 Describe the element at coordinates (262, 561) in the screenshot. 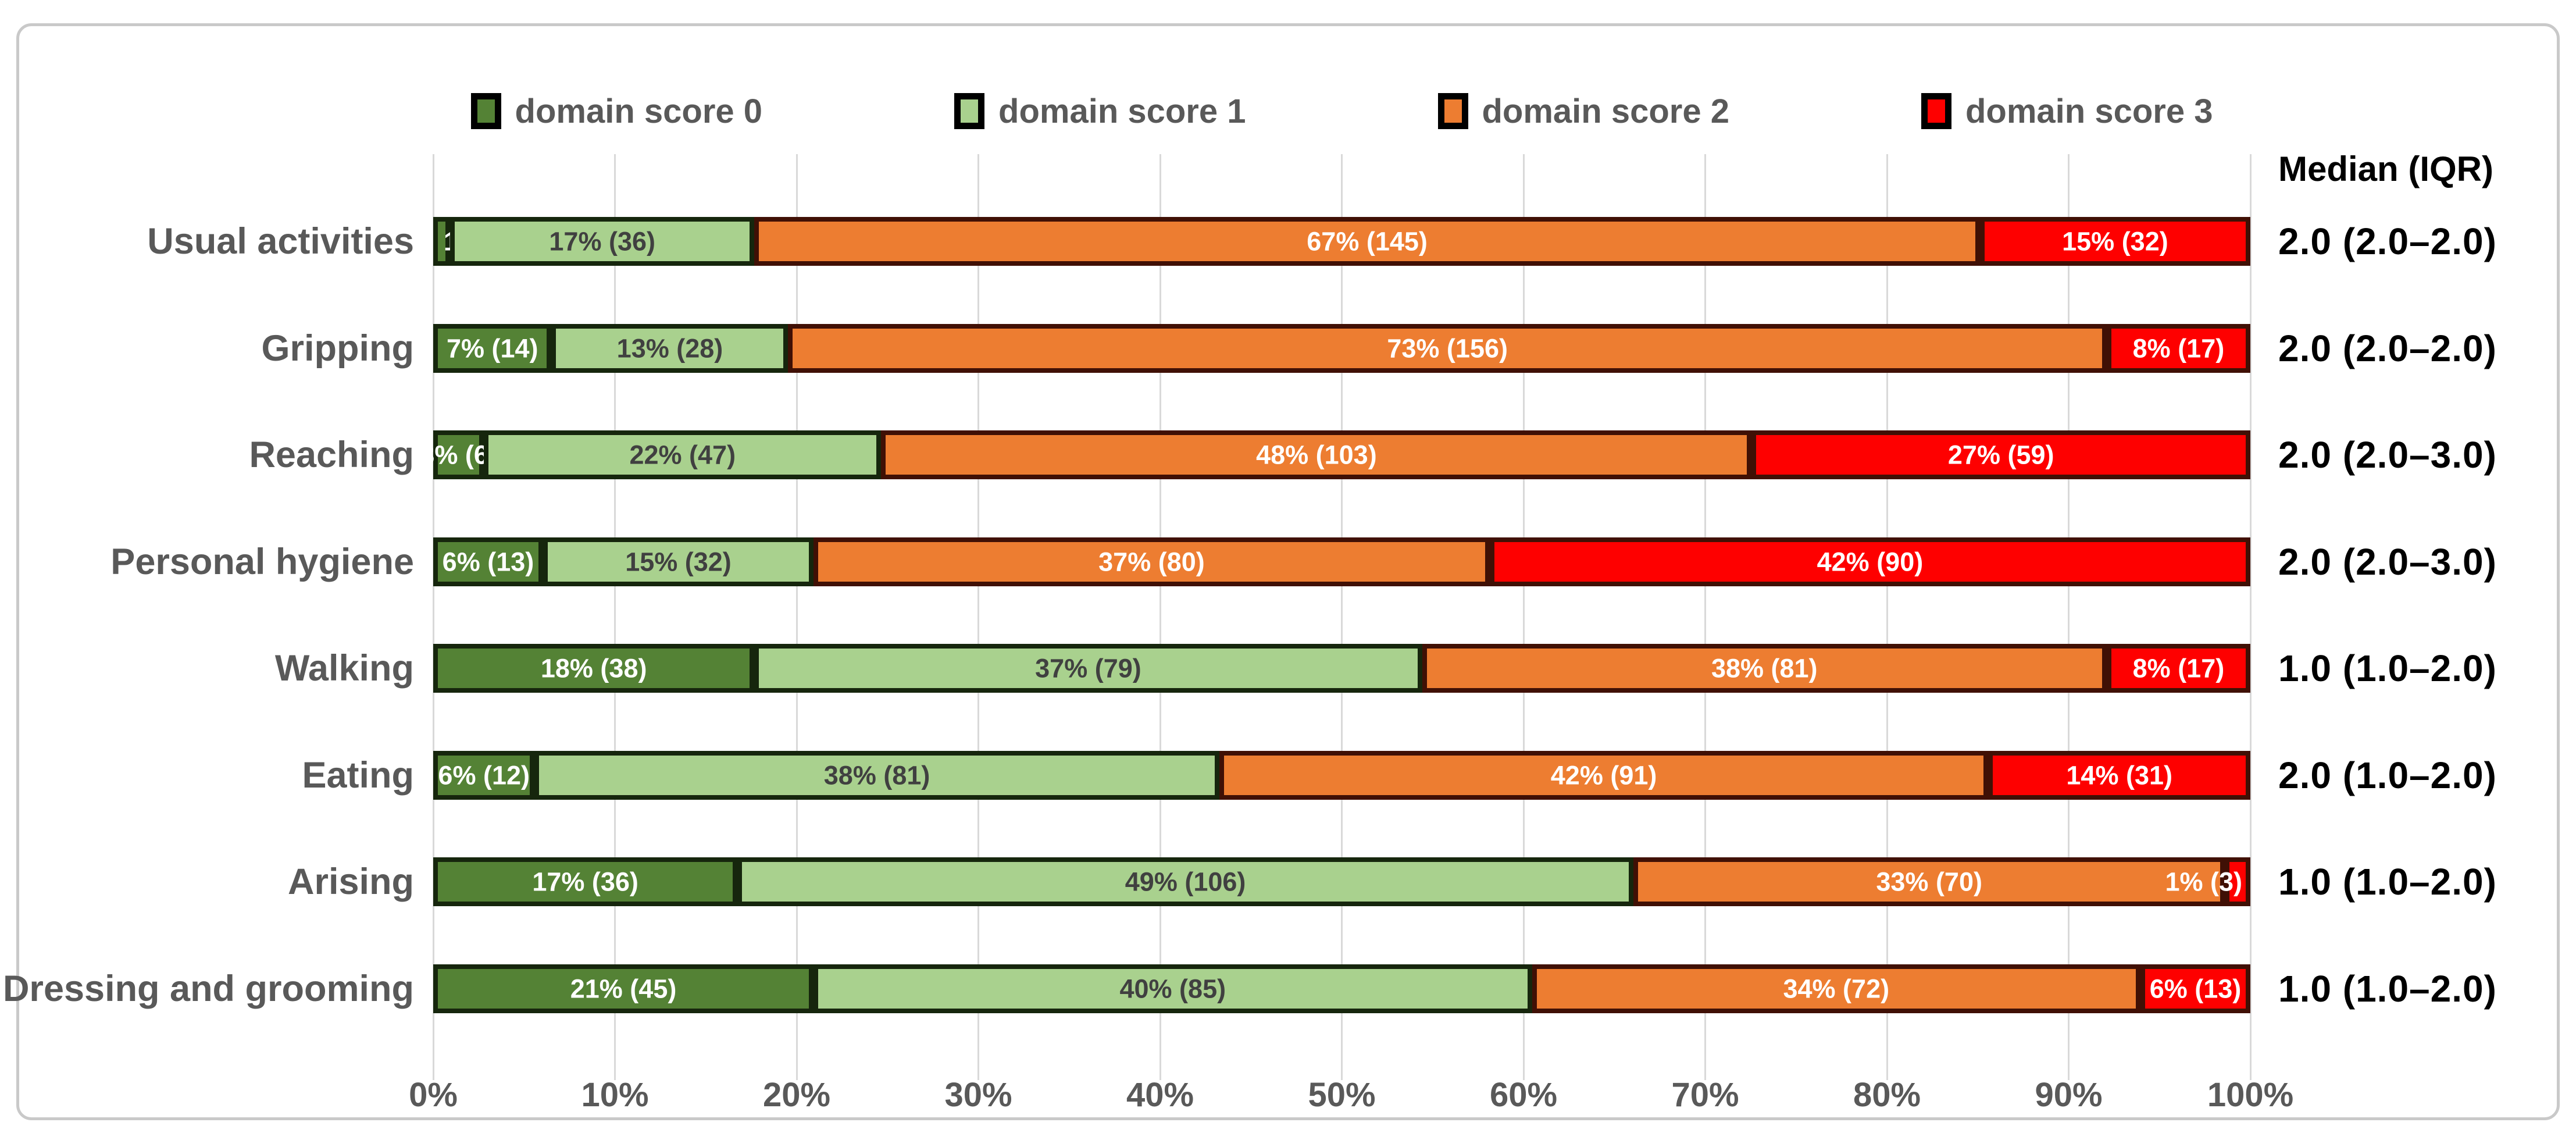

I see `category-label: Personal hygiene` at that location.